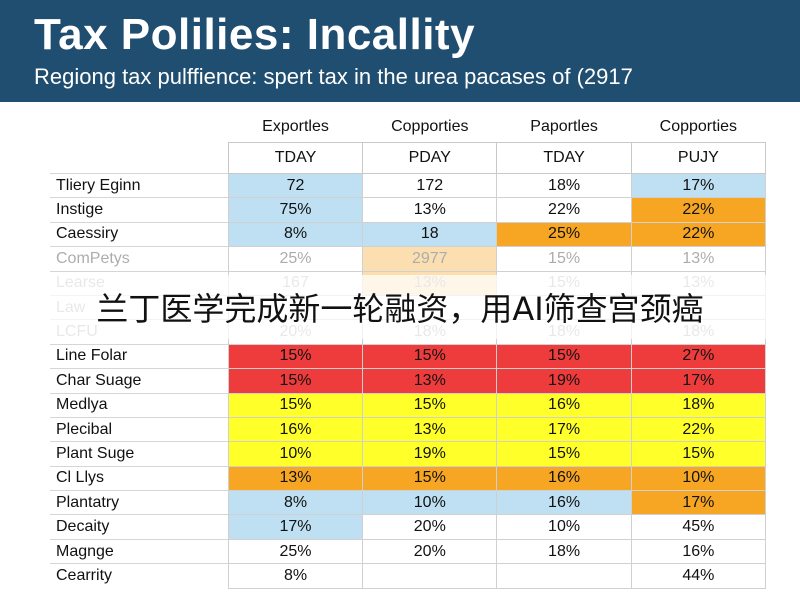 The image size is (800, 600). I want to click on table-row: Char Suage 15% 13% 19% 17%, so click(408, 381).